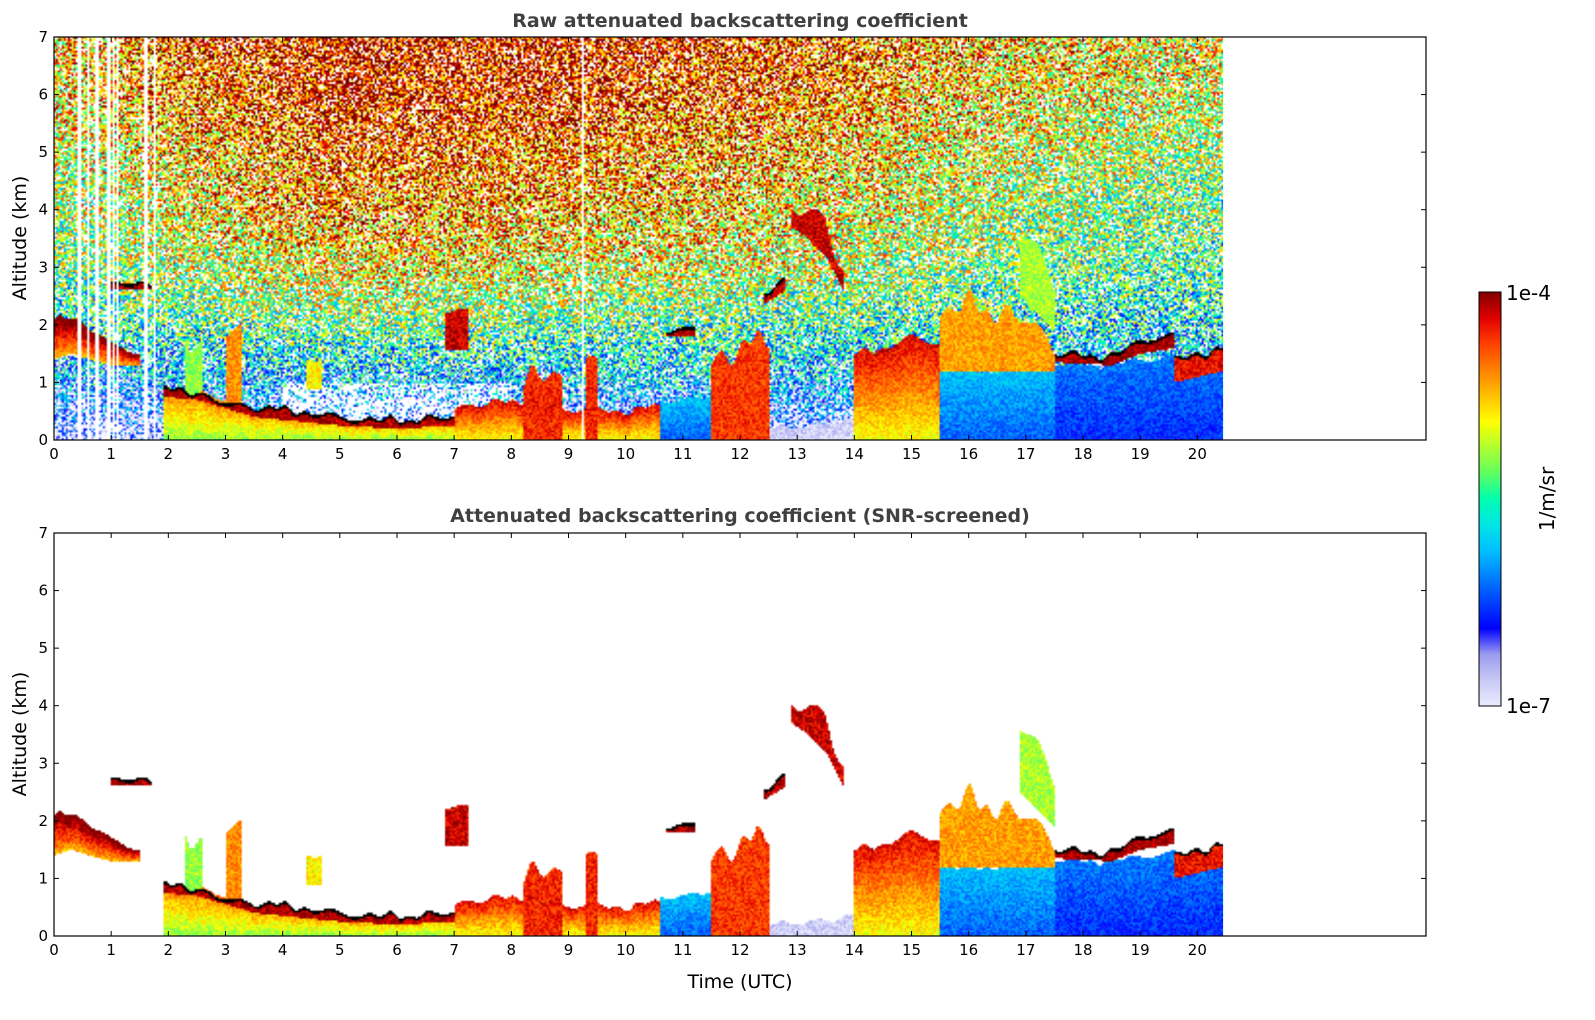 This screenshot has width=1595, height=1020. Describe the element at coordinates (1547, 498) in the screenshot. I see `colorbar-label: 1/m/sr` at that location.